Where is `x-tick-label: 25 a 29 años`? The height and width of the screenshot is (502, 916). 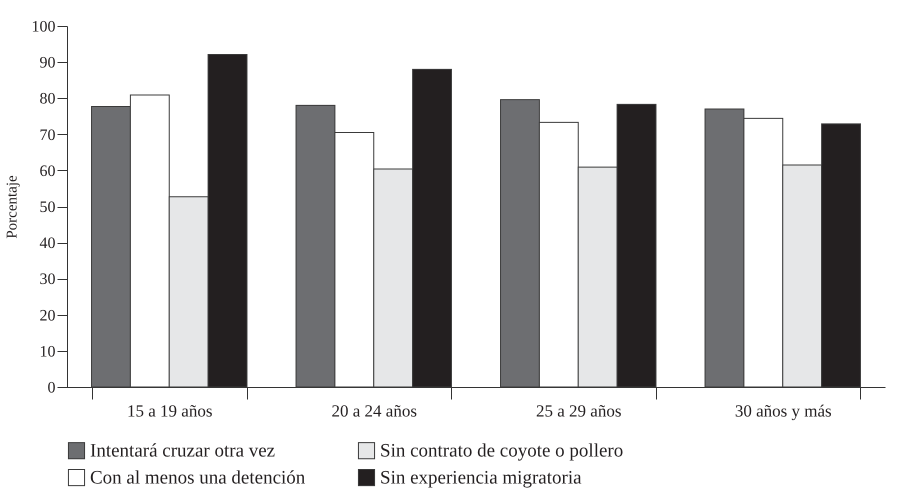 x-tick-label: 25 a 29 años is located at coordinates (579, 411).